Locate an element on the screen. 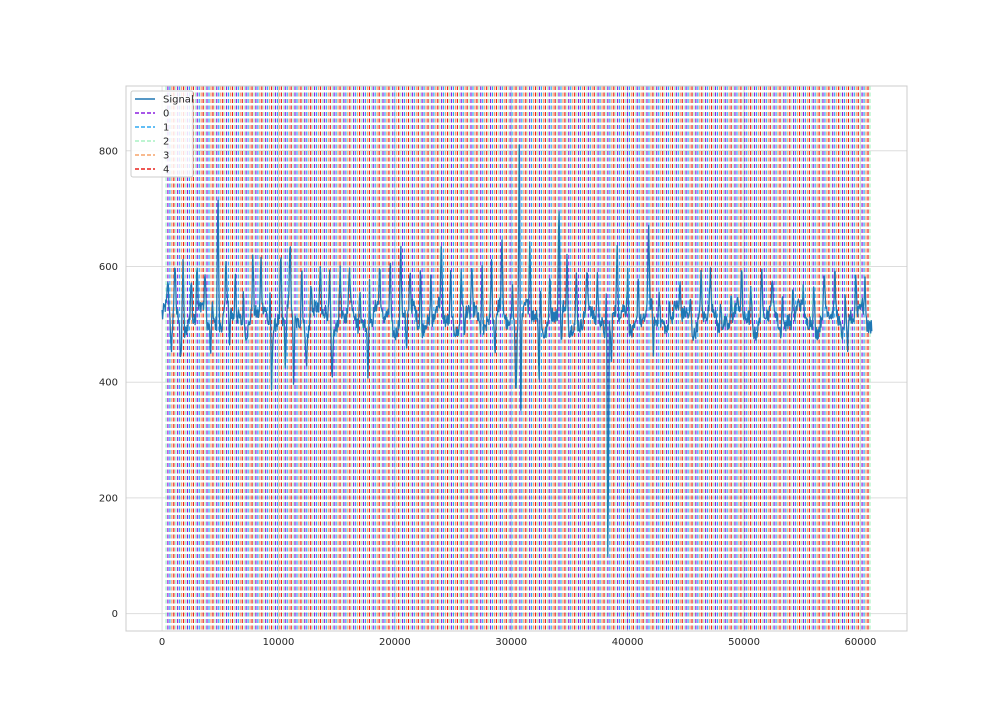 The height and width of the screenshot is (720, 1008). legend-label: 2 is located at coordinates (166, 142).